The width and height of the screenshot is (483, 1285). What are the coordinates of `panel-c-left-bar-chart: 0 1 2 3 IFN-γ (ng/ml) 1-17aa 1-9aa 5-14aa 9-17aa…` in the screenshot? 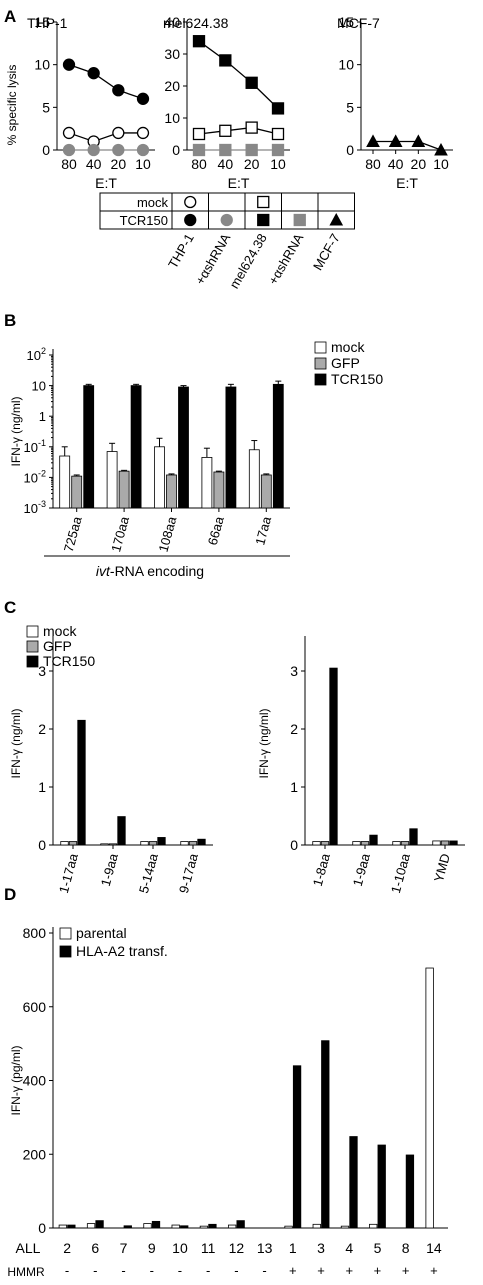 It's located at (111, 759).